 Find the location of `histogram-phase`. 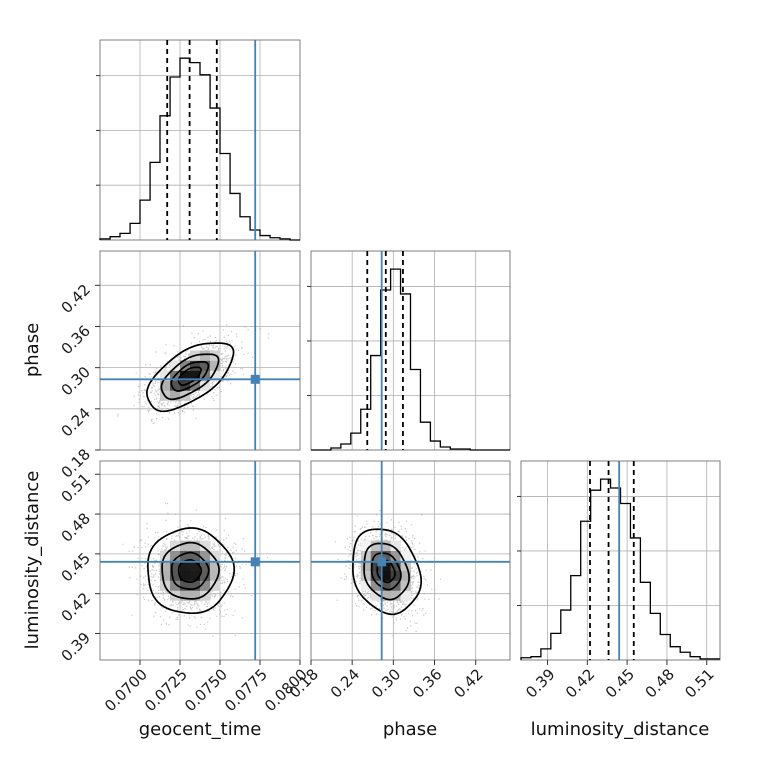

histogram-phase is located at coordinates (409, 350).